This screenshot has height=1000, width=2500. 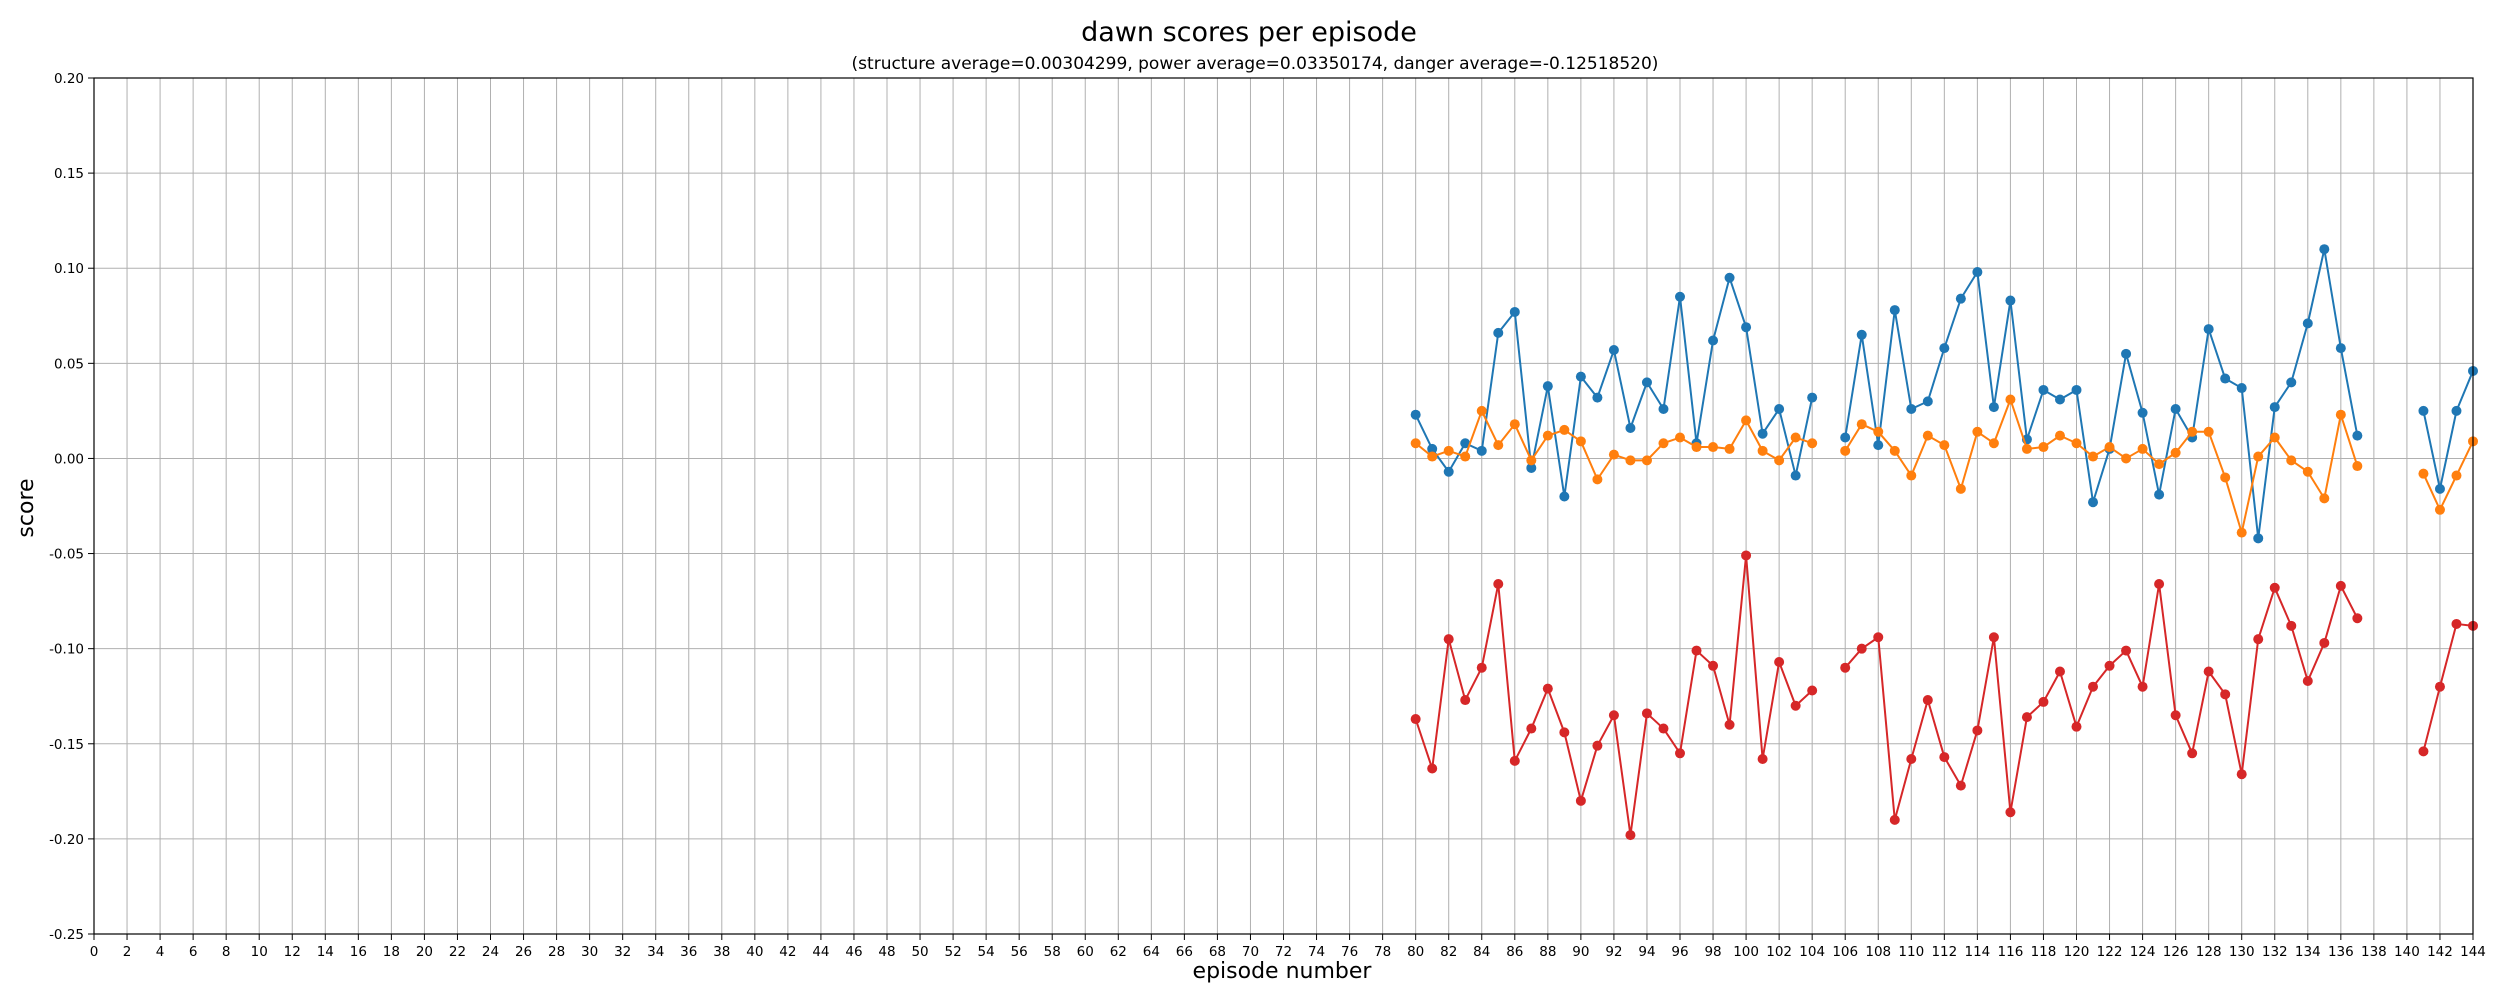 What do you see at coordinates (69, 79) in the screenshot?
I see `y-tick-label: 0.20` at bounding box center [69, 79].